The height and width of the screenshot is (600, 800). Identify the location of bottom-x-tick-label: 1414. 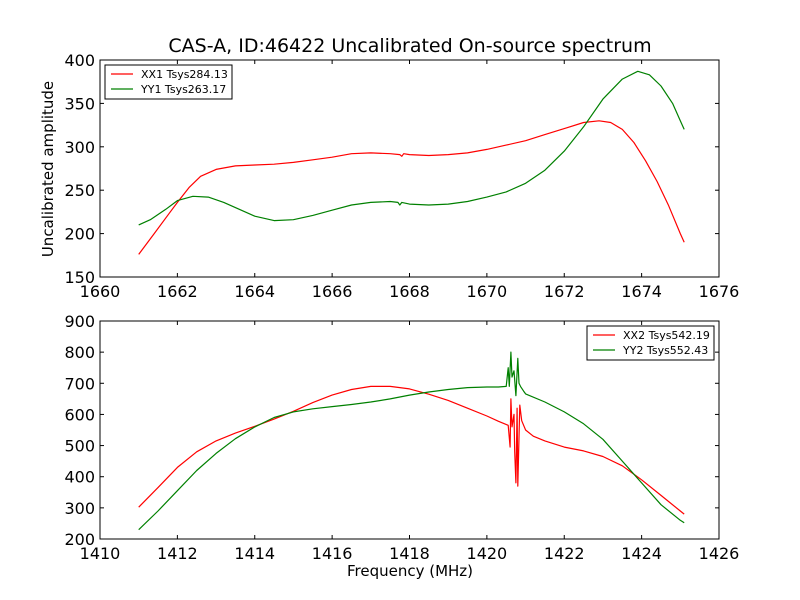
(254, 553).